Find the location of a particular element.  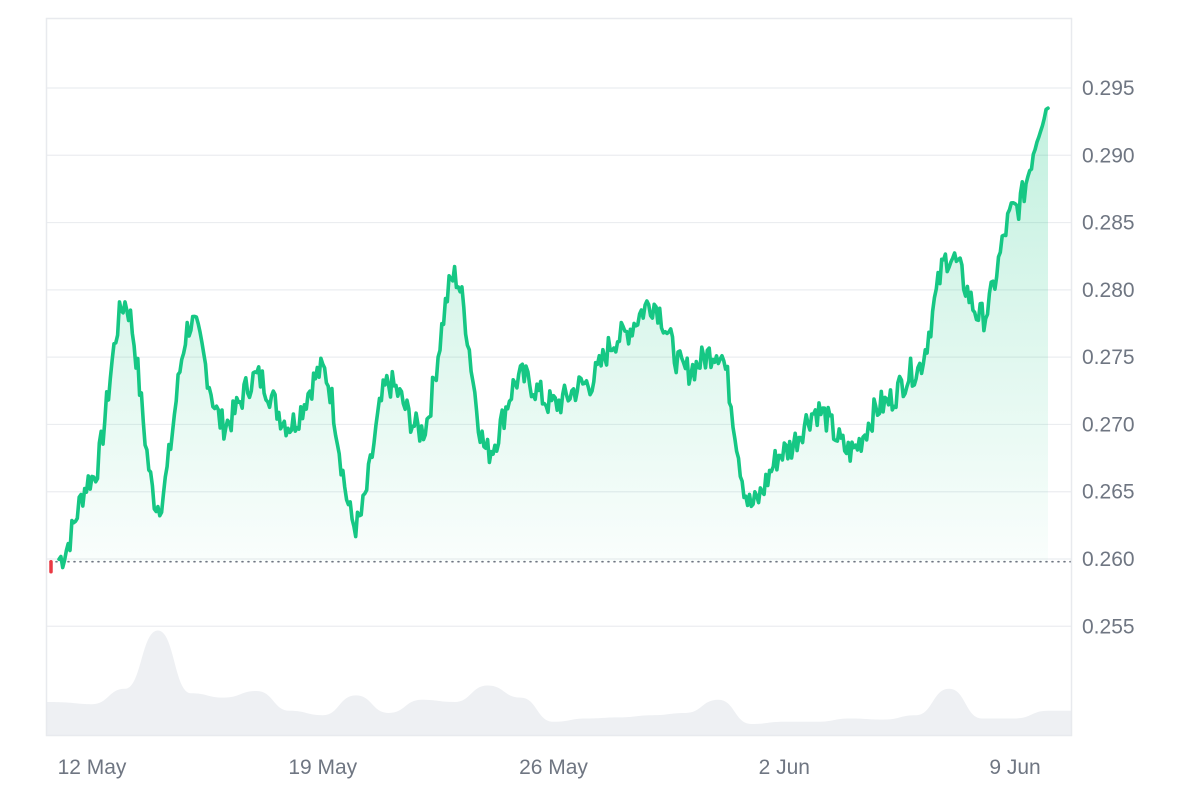

x-tick-label: 12 May is located at coordinates (92, 767).